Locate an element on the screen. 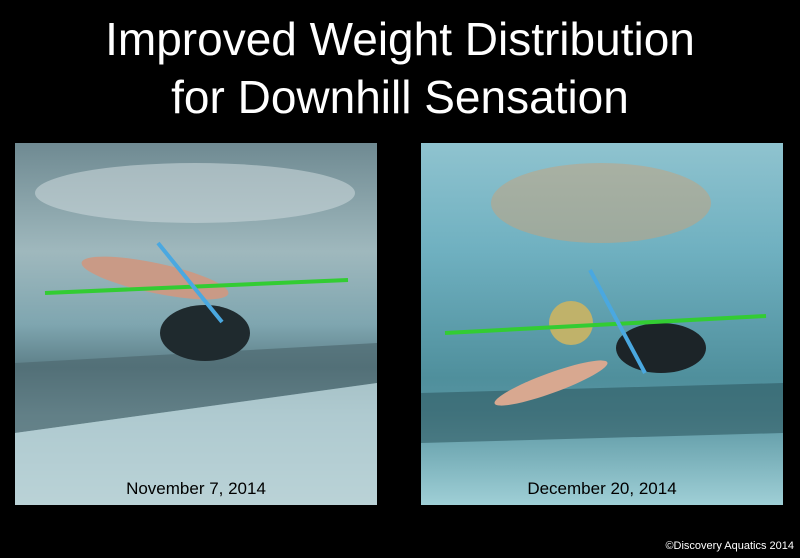 The width and height of the screenshot is (800, 558). copyright-notice: ©Discovery Aquatics 2014 is located at coordinates (729, 546).